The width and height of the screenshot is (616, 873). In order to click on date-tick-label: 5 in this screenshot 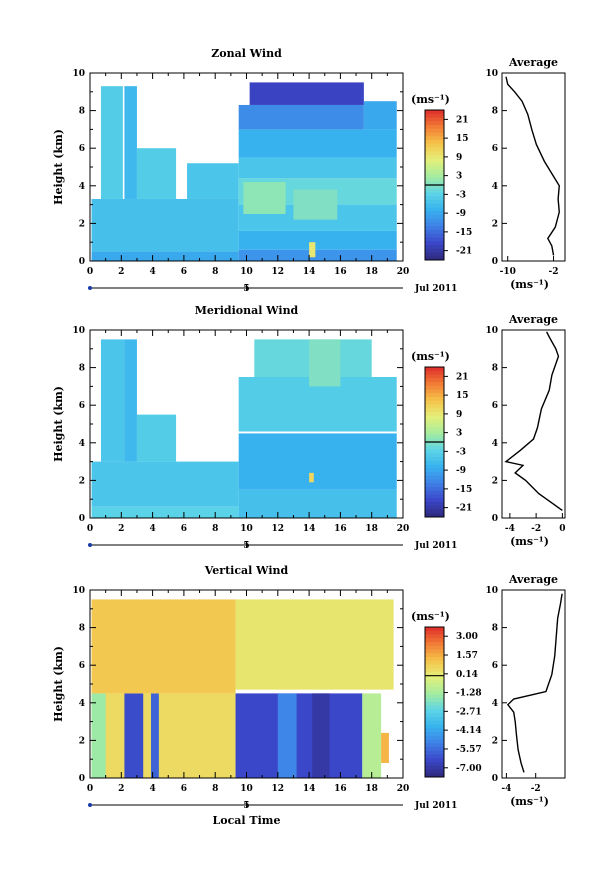, I will do `click(246, 806)`.